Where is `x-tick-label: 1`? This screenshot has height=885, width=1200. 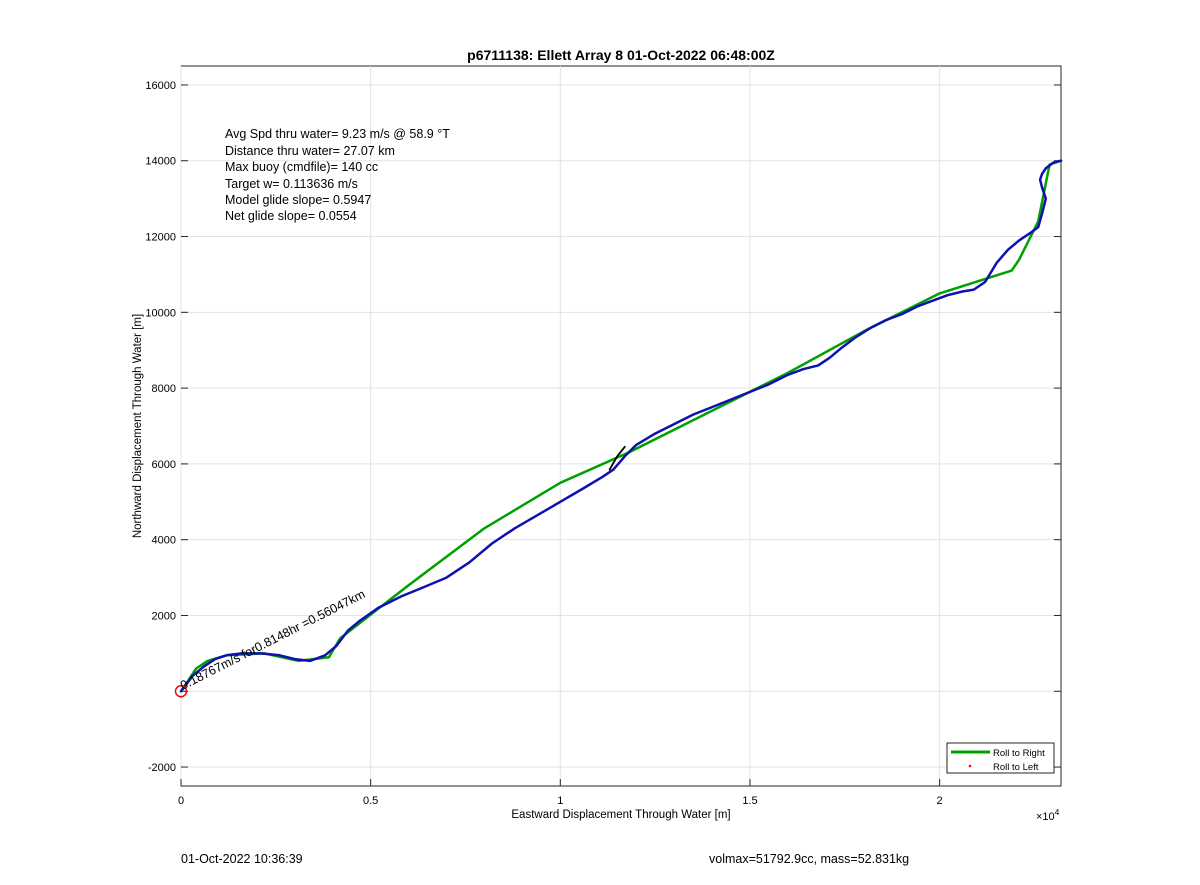 x-tick-label: 1 is located at coordinates (560, 801).